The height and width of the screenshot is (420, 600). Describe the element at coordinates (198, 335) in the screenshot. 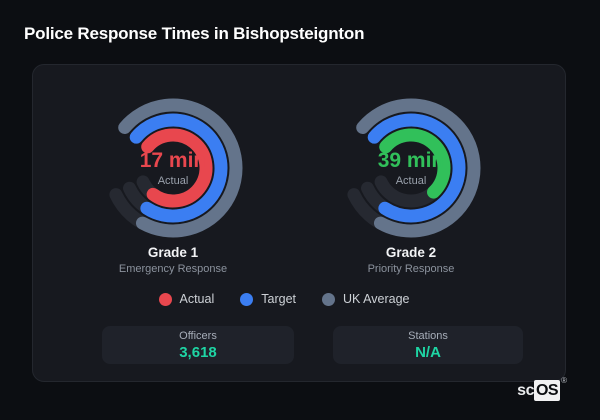

I see `stat-officers-label: Officers` at that location.